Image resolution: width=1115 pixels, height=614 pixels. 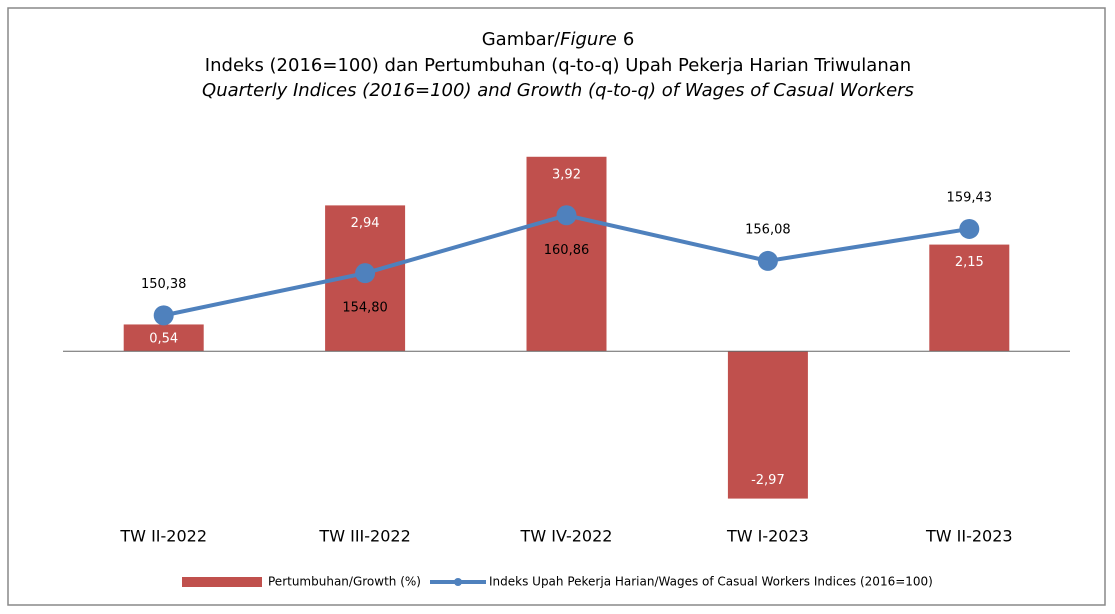 What do you see at coordinates (768, 229) in the screenshot?
I see `line-value-label: 156,08` at bounding box center [768, 229].